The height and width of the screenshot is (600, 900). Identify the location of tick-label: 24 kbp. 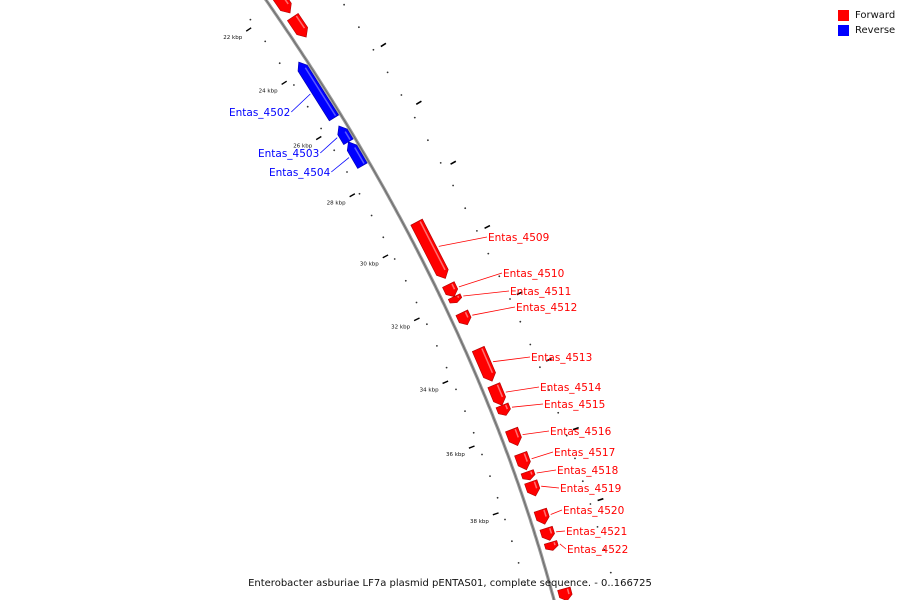
(268, 92).